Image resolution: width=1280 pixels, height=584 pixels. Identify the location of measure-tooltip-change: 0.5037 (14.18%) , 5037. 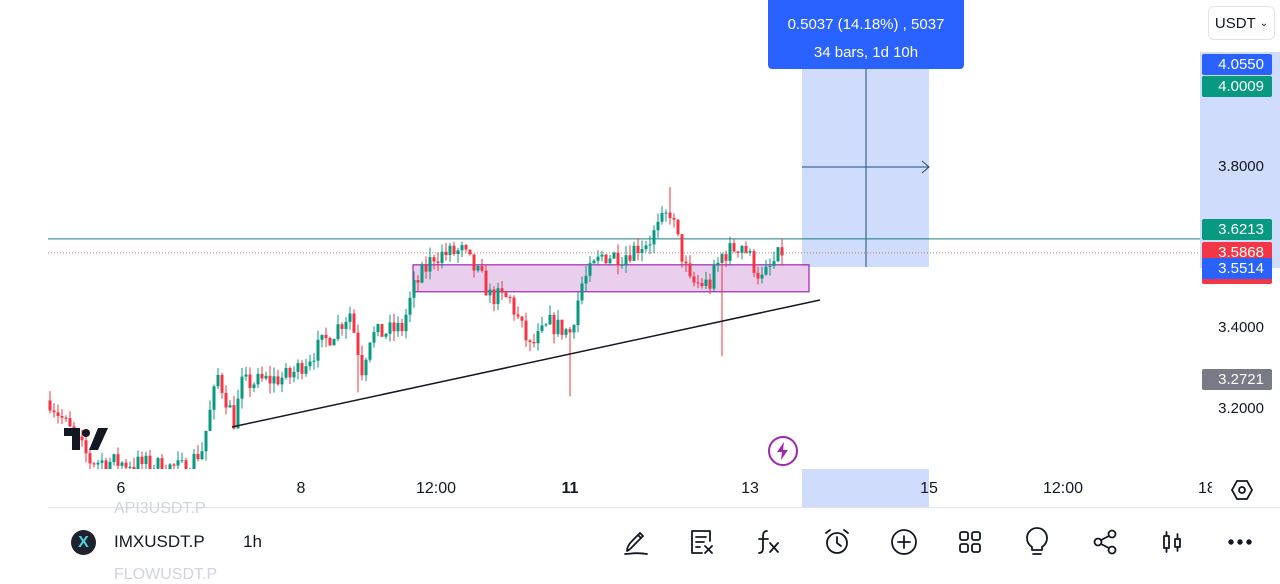
(866, 24).